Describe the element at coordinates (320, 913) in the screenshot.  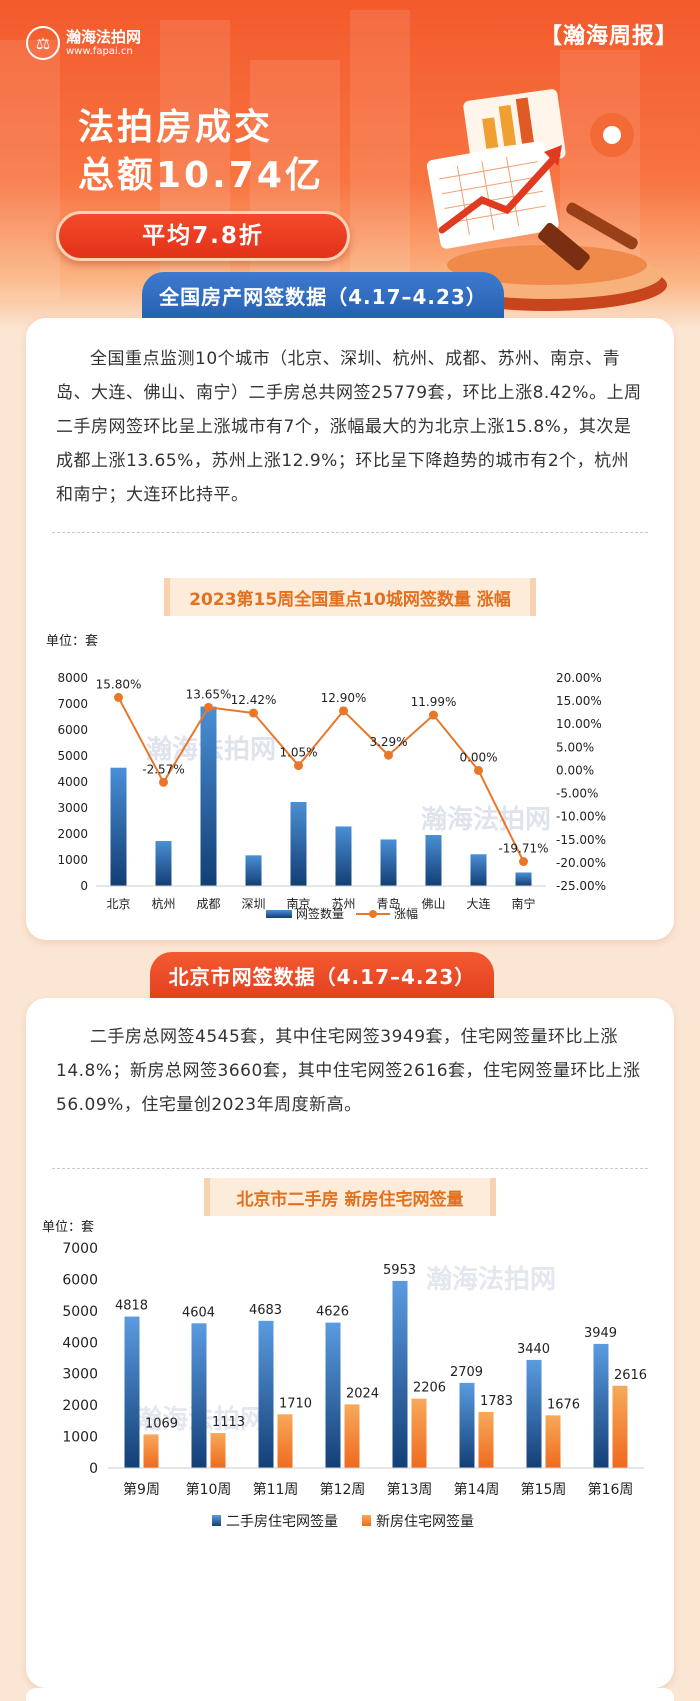
I see `legend-label: 网签数量` at that location.